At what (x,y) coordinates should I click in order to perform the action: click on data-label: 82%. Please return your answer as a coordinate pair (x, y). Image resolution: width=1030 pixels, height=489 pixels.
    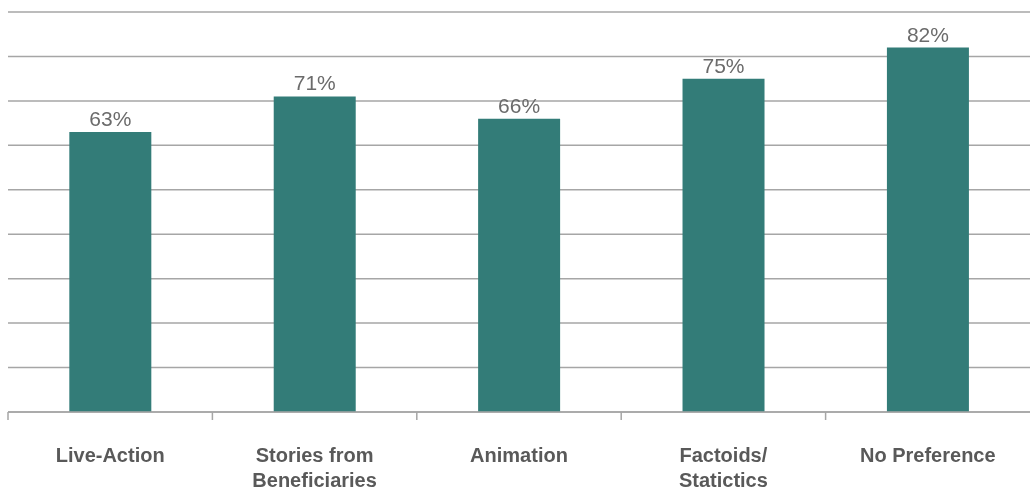
    Looking at the image, I should click on (927, 34).